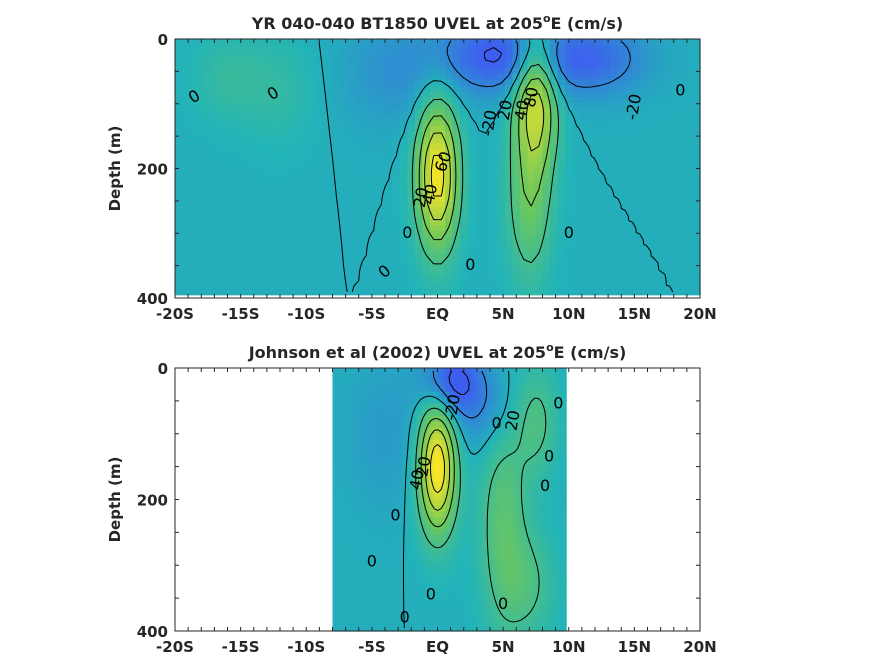 This screenshot has width=875, height=656. What do you see at coordinates (306, 314) in the screenshot?
I see `x-tick-label: -10S` at bounding box center [306, 314].